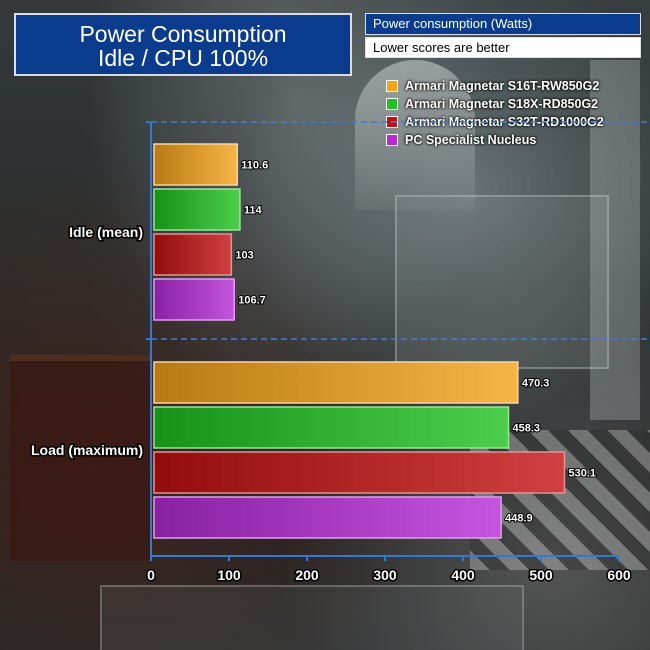 This screenshot has height=650, width=650. What do you see at coordinates (536, 384) in the screenshot?
I see `bar-value-label: 470.3` at bounding box center [536, 384].